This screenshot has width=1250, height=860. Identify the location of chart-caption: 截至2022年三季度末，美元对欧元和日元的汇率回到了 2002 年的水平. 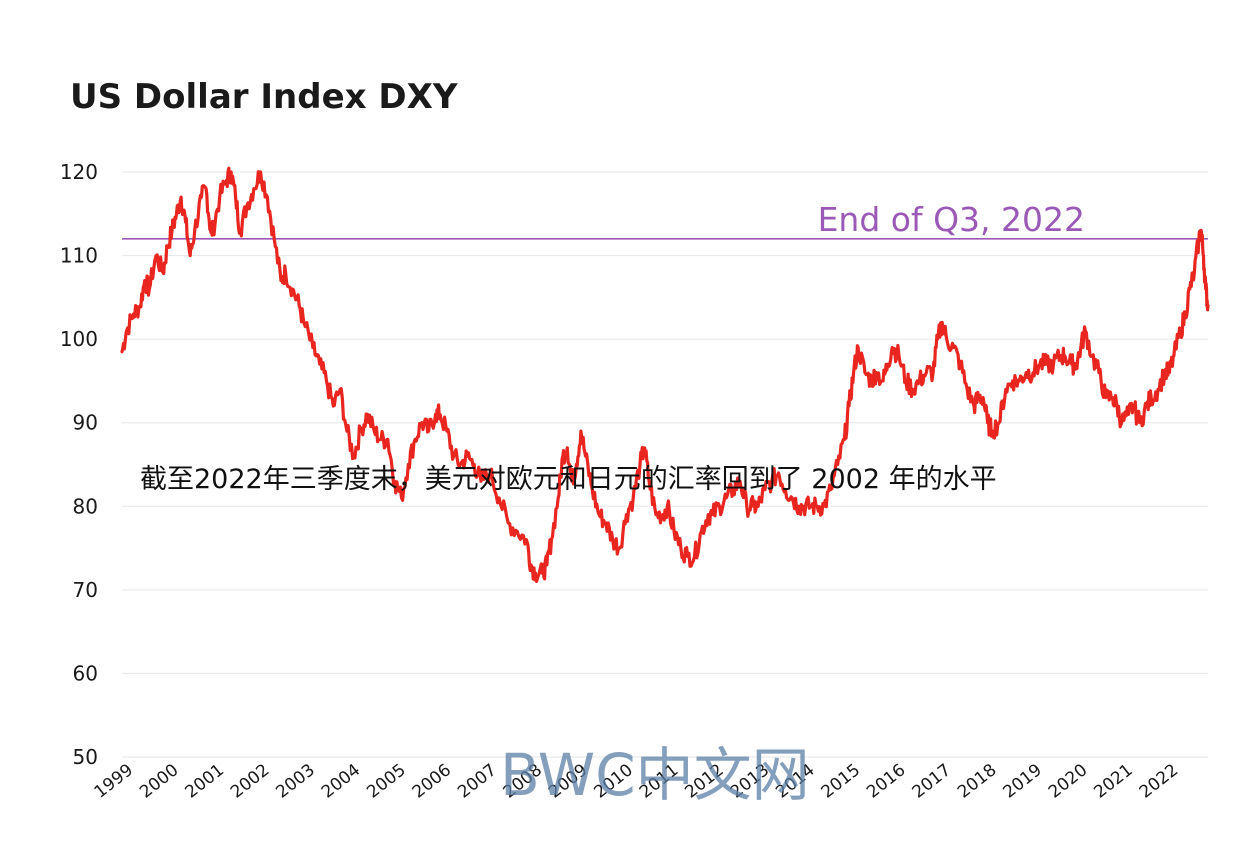
(568, 479).